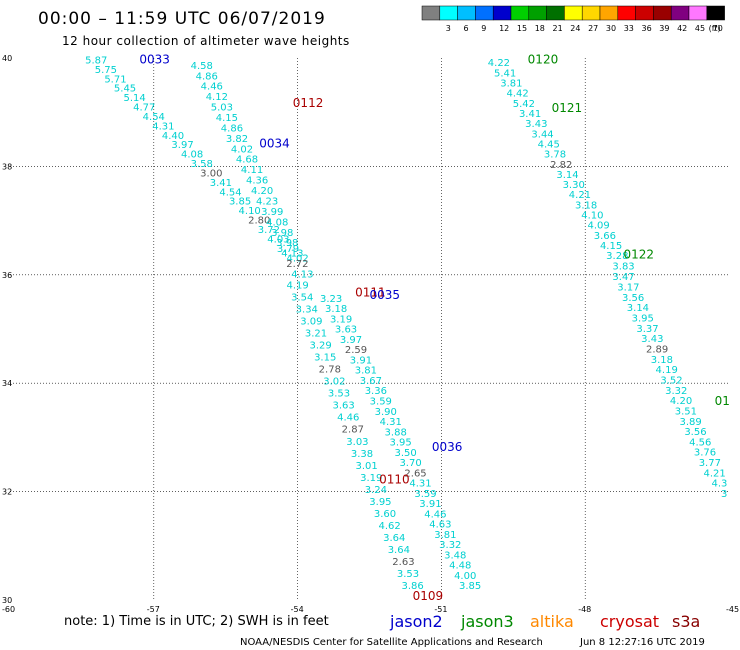  Describe the element at coordinates (356, 350) in the screenshot. I see `swh-value: 2.59` at that location.